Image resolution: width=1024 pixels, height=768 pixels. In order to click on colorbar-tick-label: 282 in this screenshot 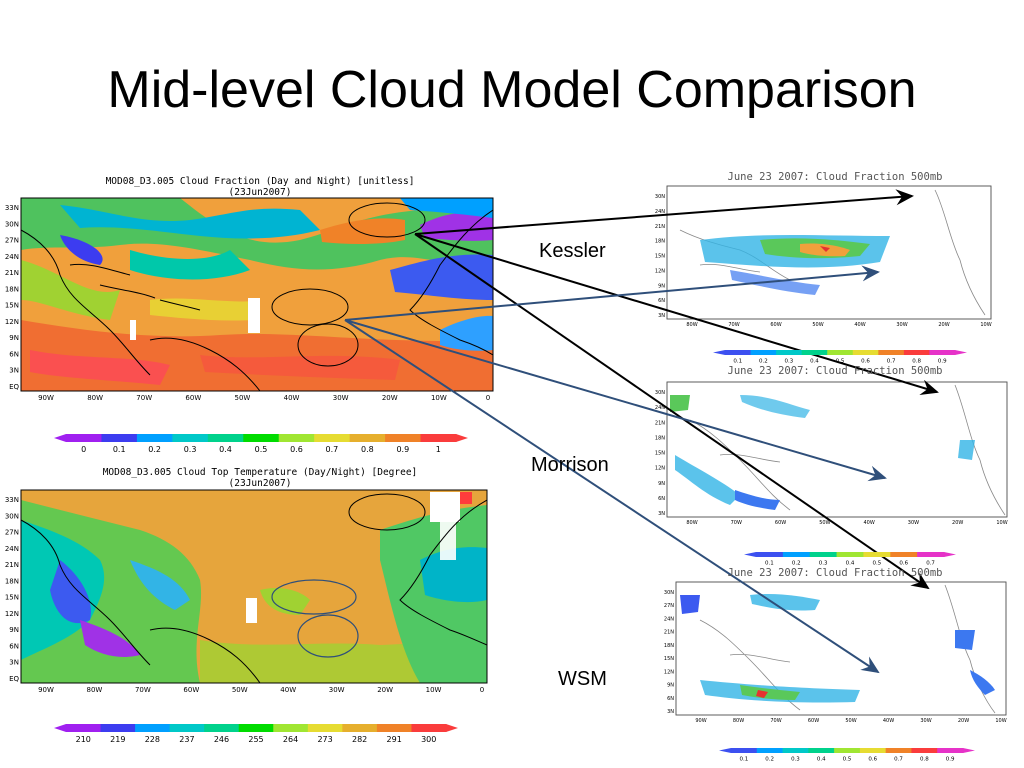, I will do `click(359, 739)`.